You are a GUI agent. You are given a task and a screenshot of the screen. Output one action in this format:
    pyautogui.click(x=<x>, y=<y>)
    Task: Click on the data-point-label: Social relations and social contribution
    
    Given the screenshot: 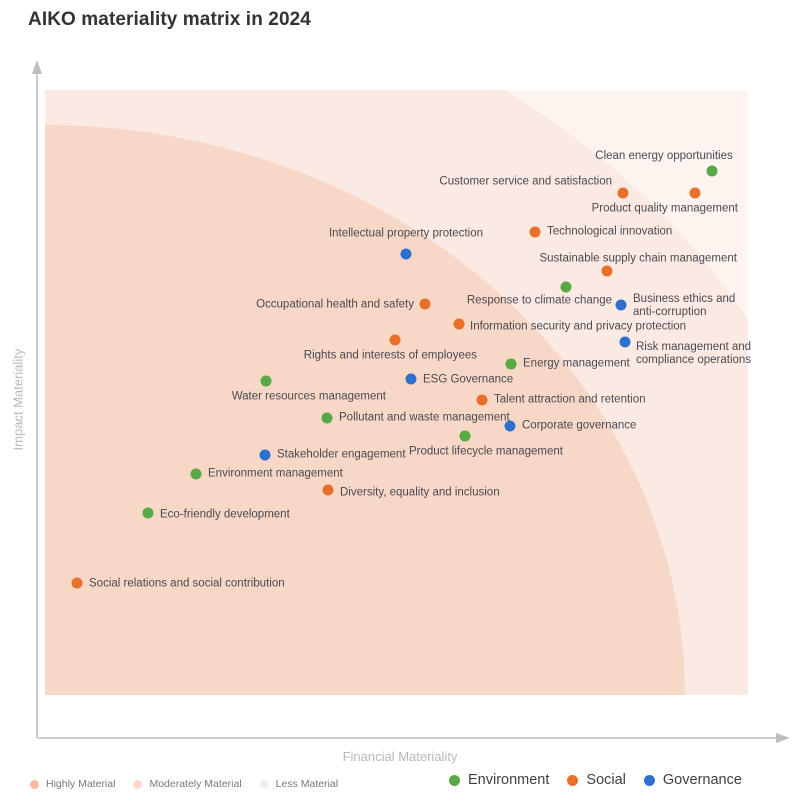 What is the action you would take?
    pyautogui.click(x=187, y=583)
    